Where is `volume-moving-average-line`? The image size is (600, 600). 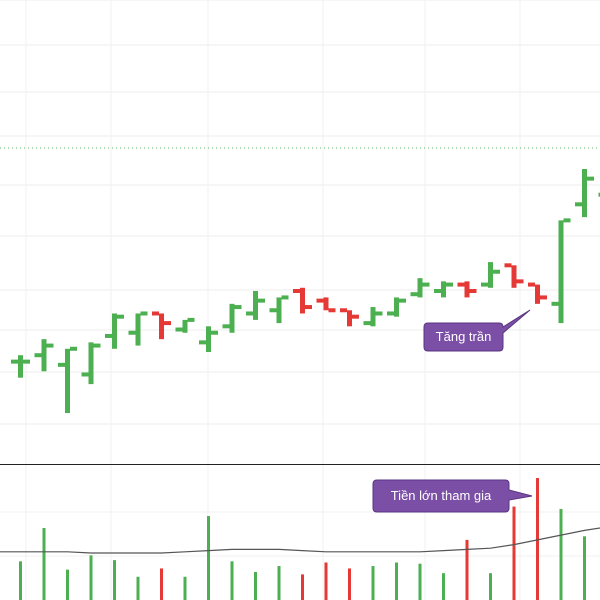 volume-moving-average-line is located at coordinates (300, 539).